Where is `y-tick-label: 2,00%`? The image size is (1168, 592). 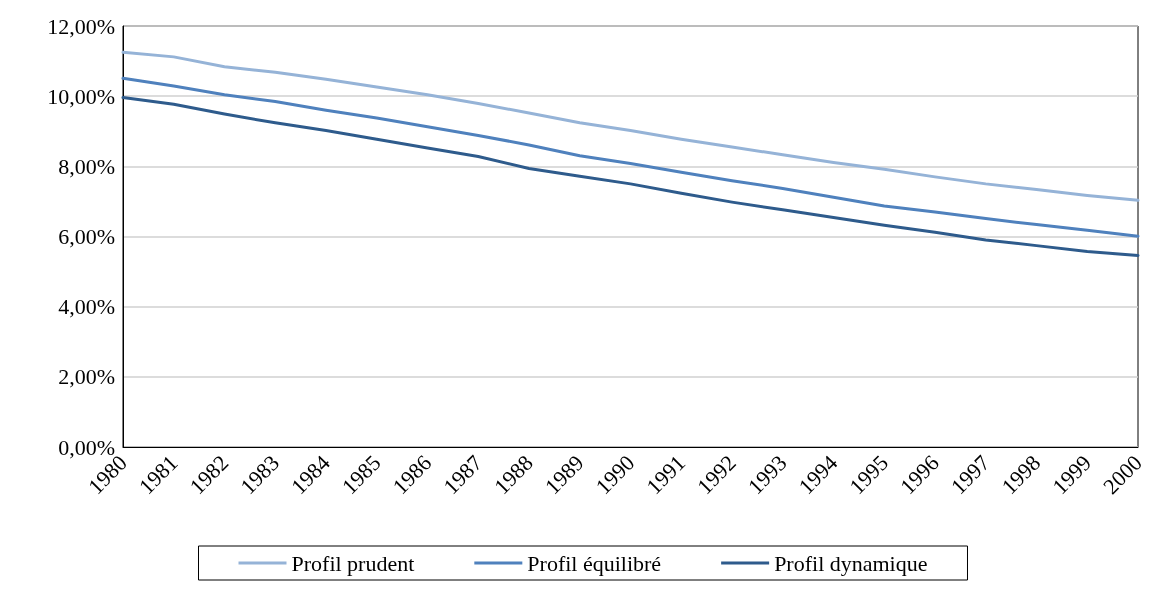 y-tick-label: 2,00% is located at coordinates (86, 377).